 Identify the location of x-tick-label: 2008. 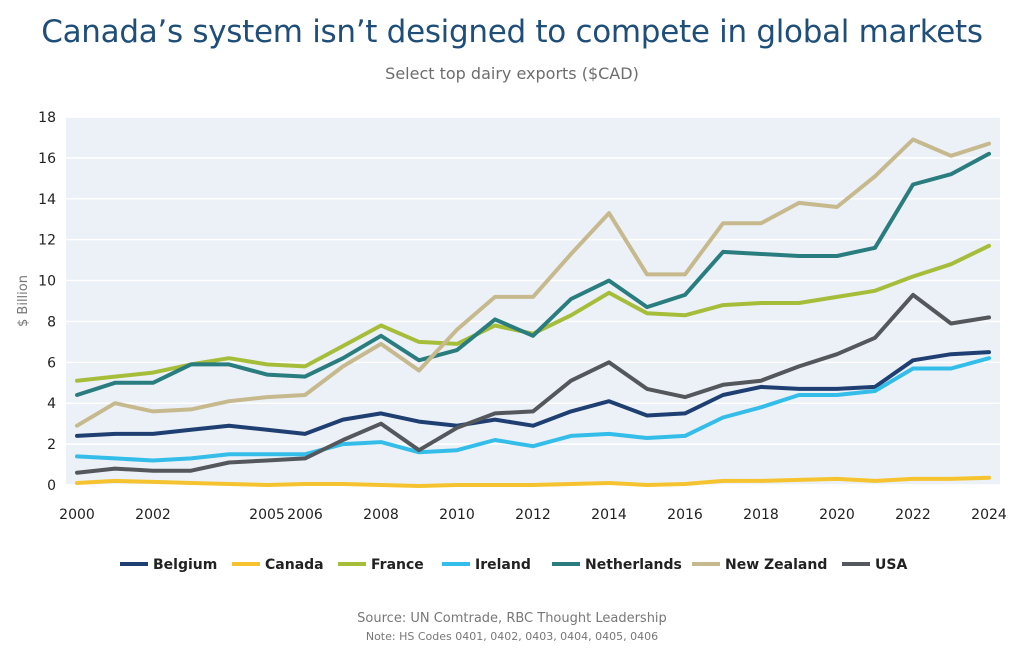
(381, 515).